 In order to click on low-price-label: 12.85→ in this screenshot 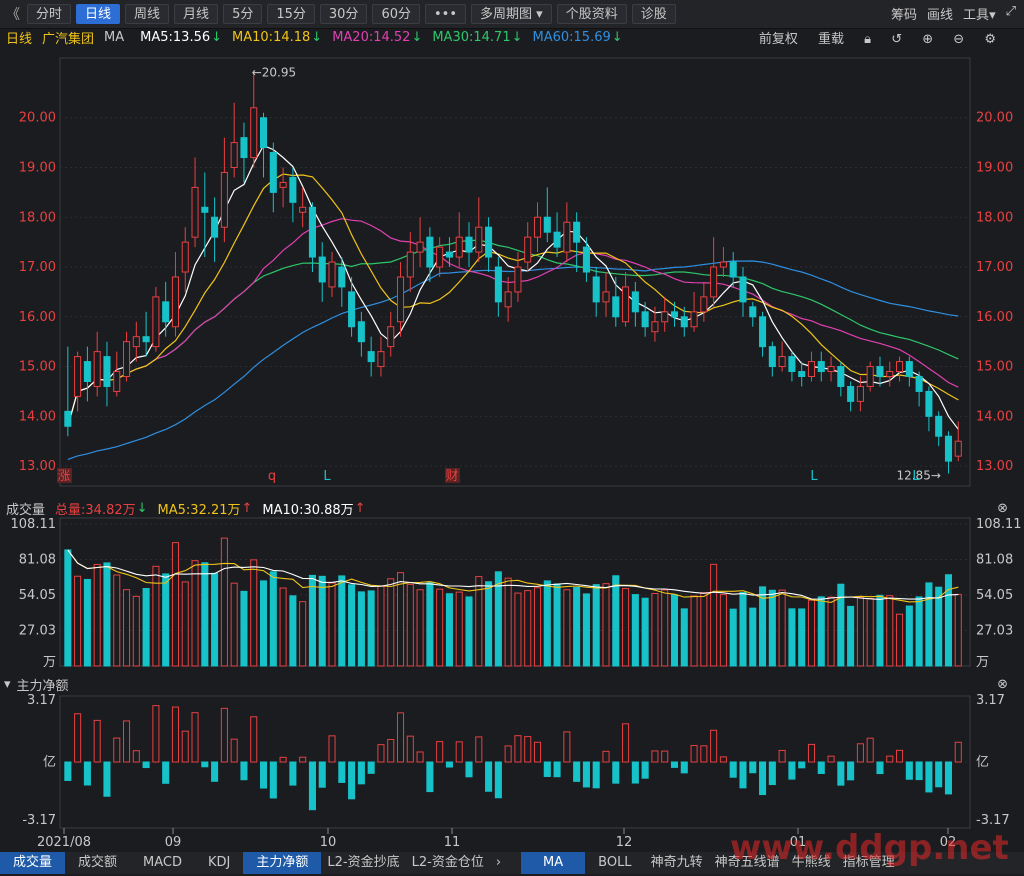, I will do `click(918, 476)`.